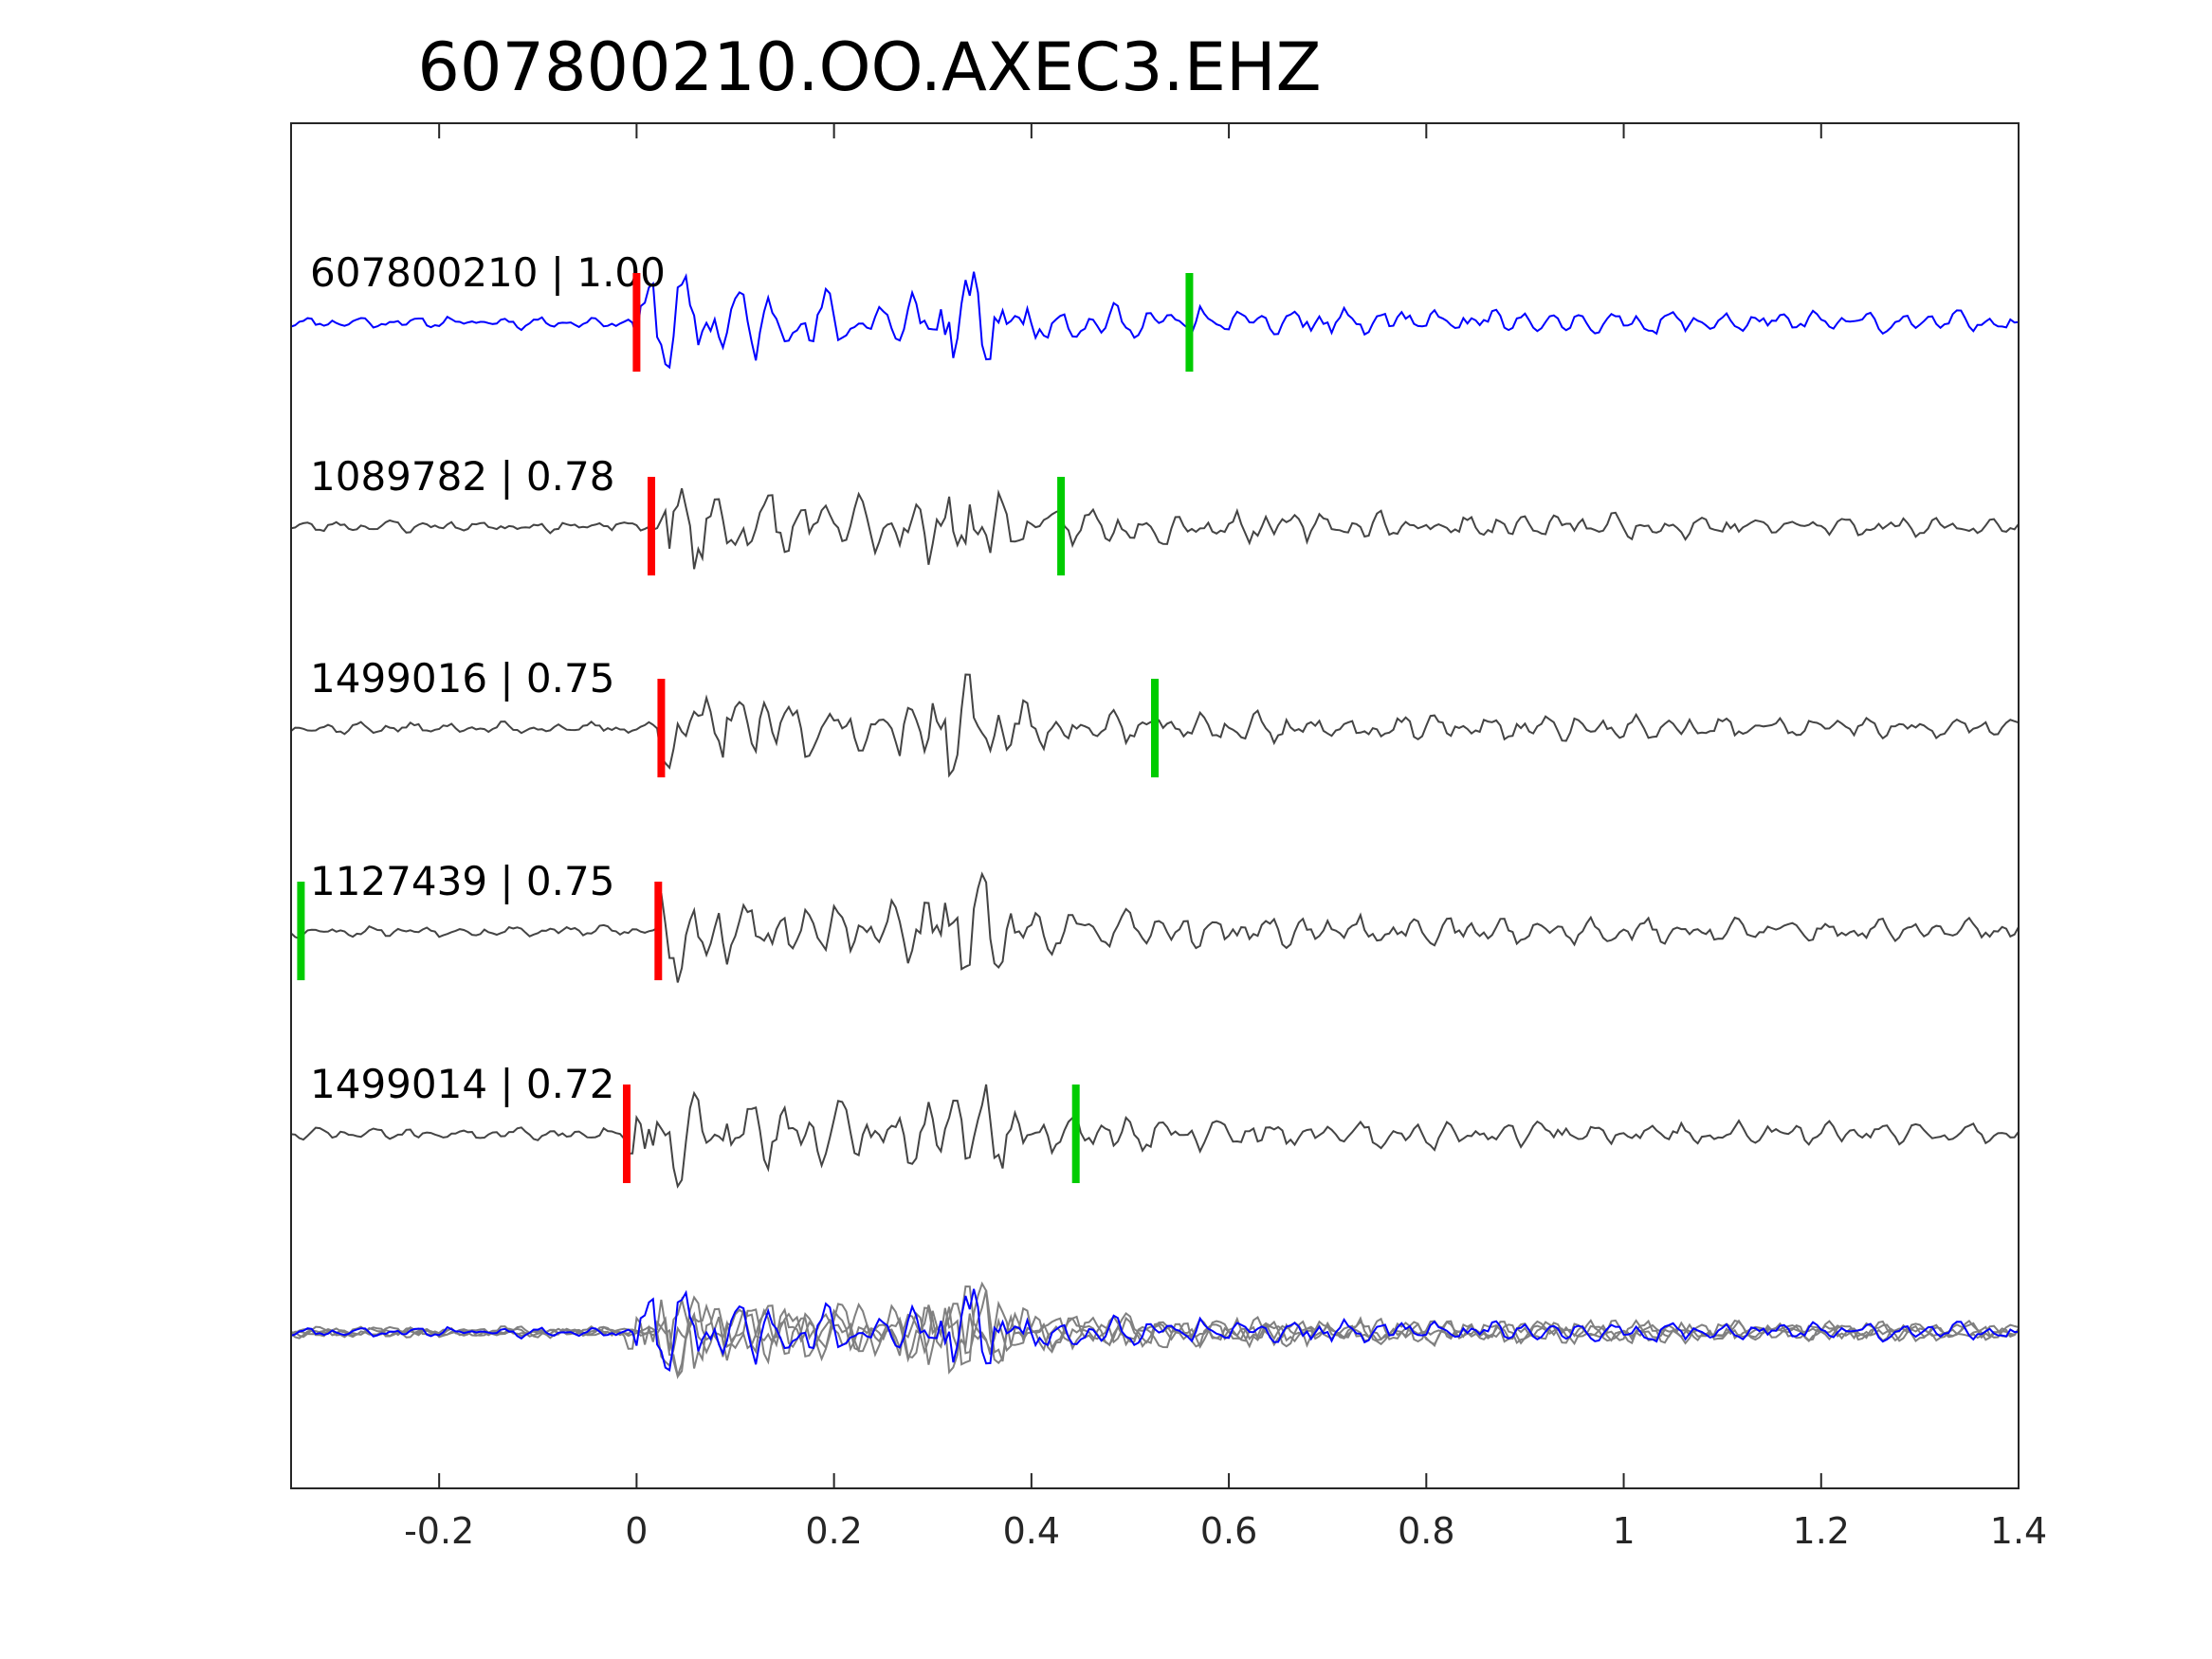  Describe the element at coordinates (1623, 1531) in the screenshot. I see `x-tick-label: 1` at that location.